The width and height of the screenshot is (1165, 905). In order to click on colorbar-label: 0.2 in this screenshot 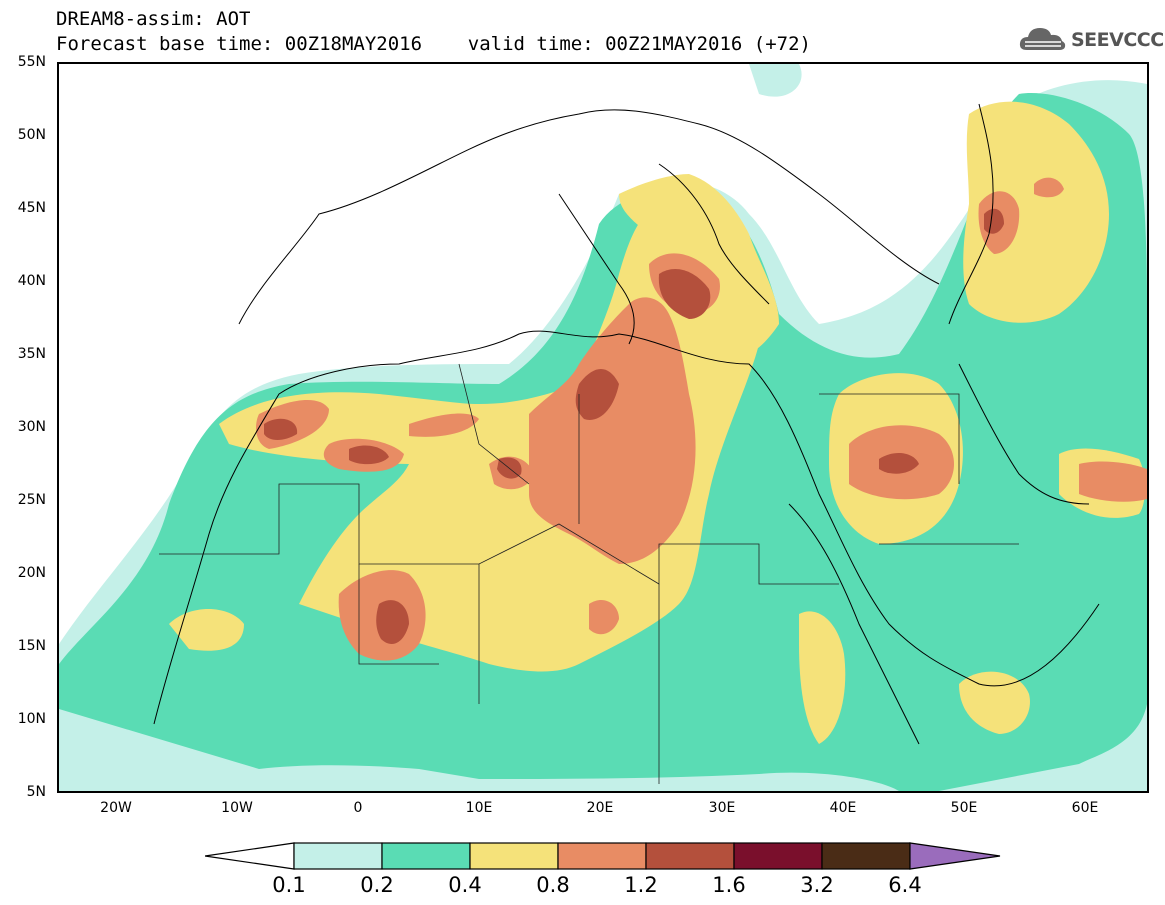, I will do `click(377, 885)`.